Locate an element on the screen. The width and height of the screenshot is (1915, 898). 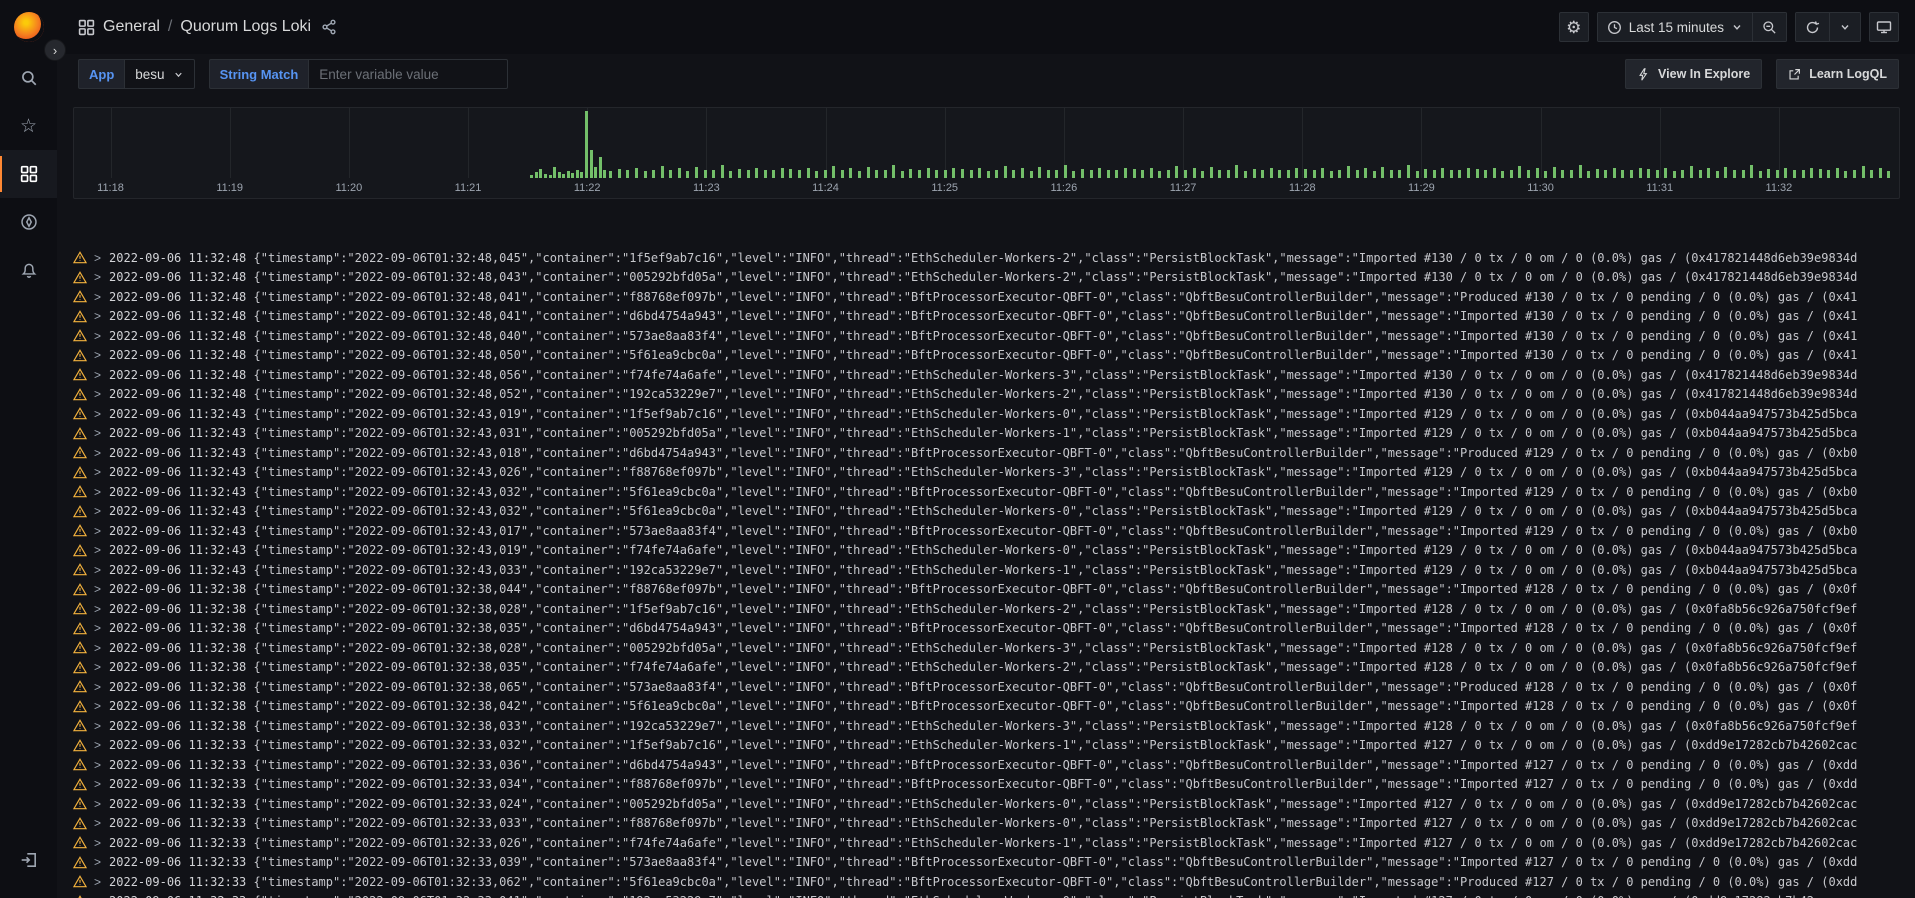
breadcrumb-section: General is located at coordinates (131, 26).